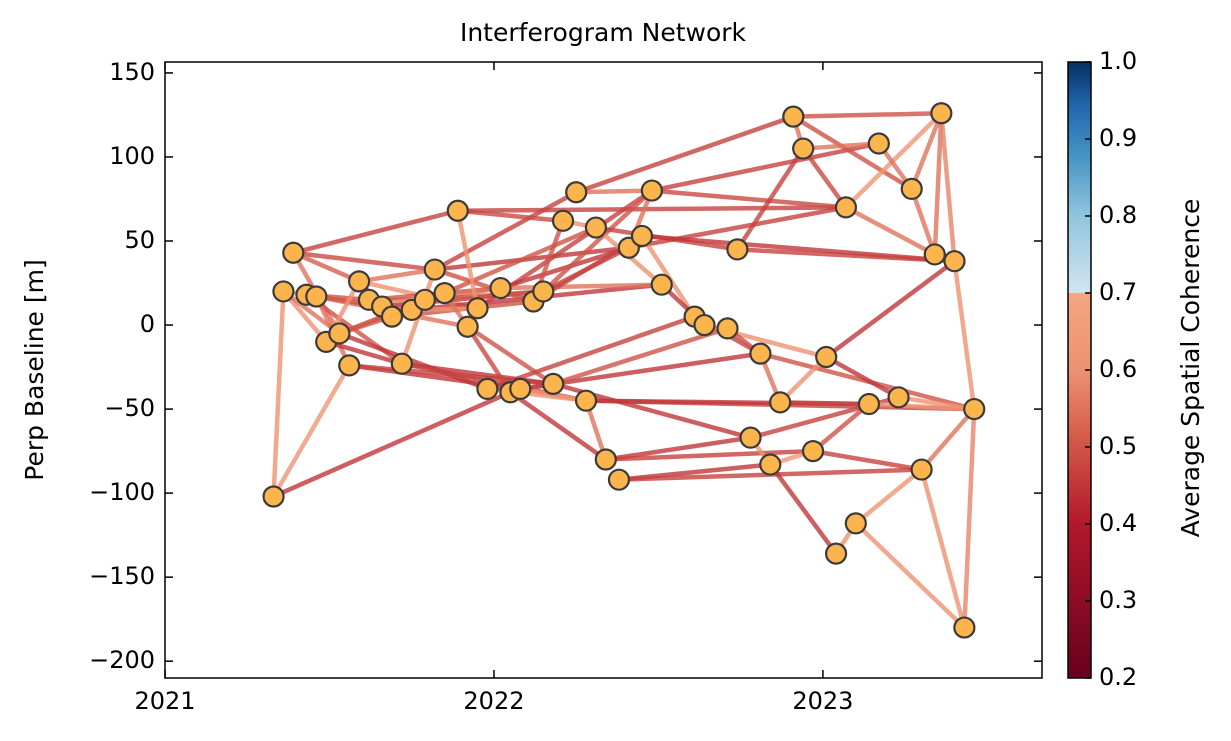 The height and width of the screenshot is (741, 1231). I want to click on y-tick-label: 50, so click(139, 240).